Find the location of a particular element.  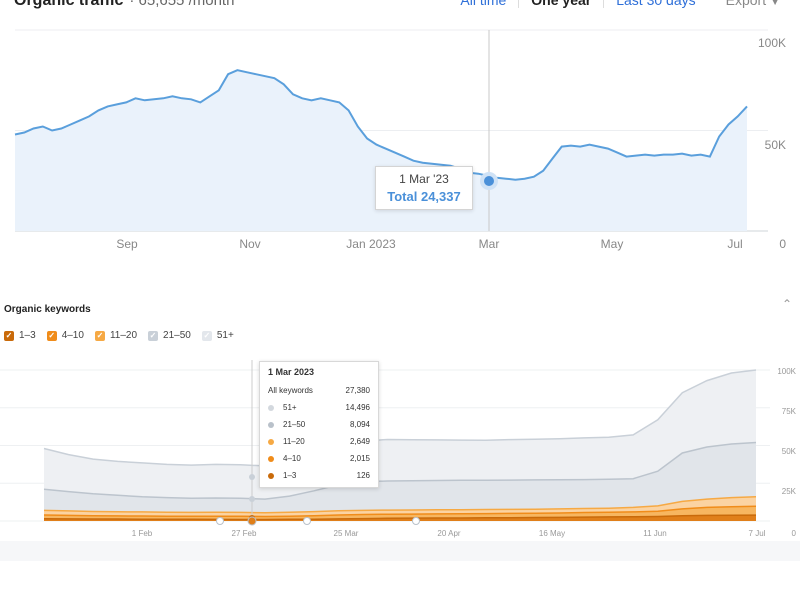

tooltip-row-label: All keywords is located at coordinates (290, 390).